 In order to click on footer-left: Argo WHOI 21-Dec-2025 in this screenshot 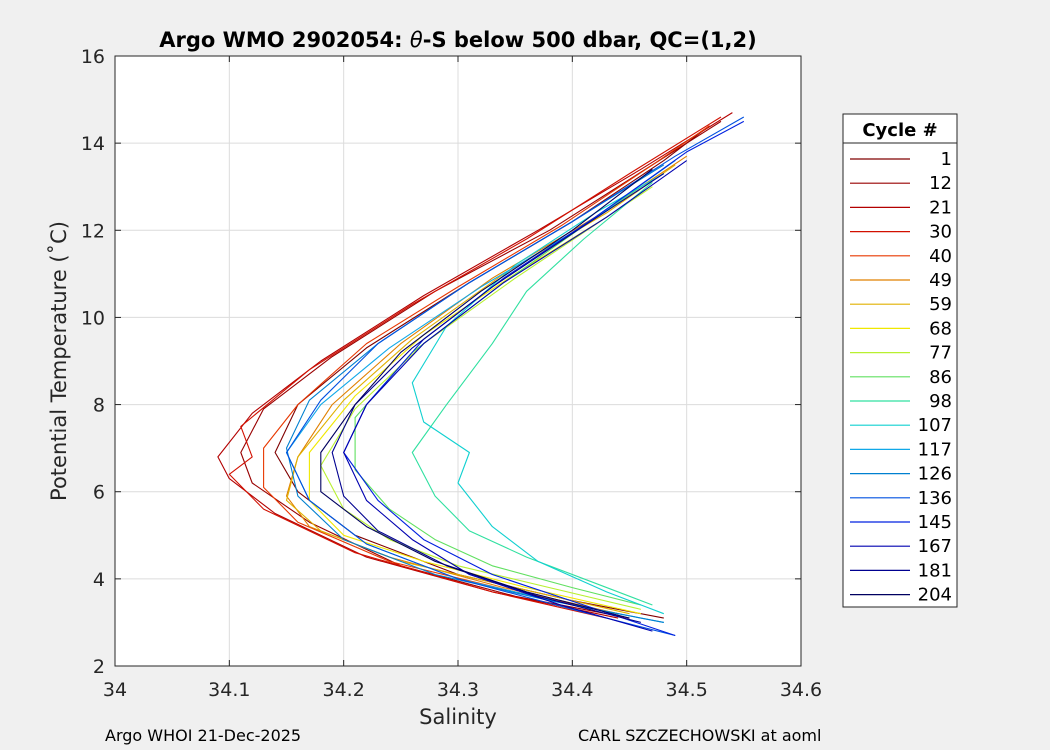, I will do `click(203, 735)`.